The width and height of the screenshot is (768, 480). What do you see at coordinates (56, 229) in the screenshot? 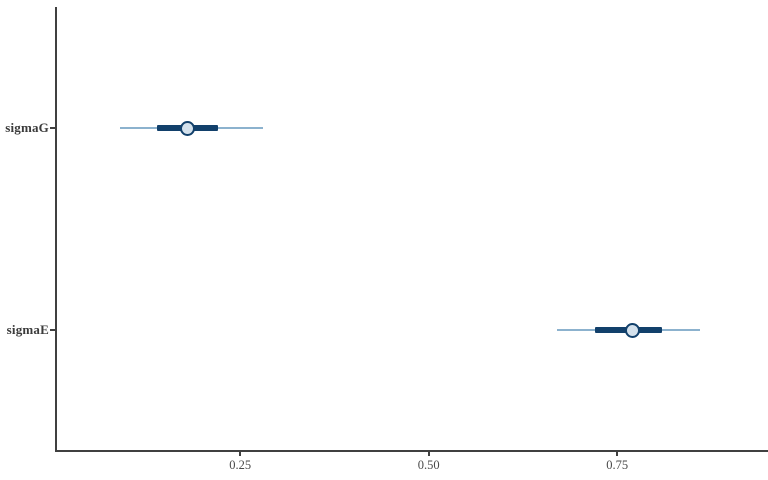
I see `y-axis-line` at bounding box center [56, 229].